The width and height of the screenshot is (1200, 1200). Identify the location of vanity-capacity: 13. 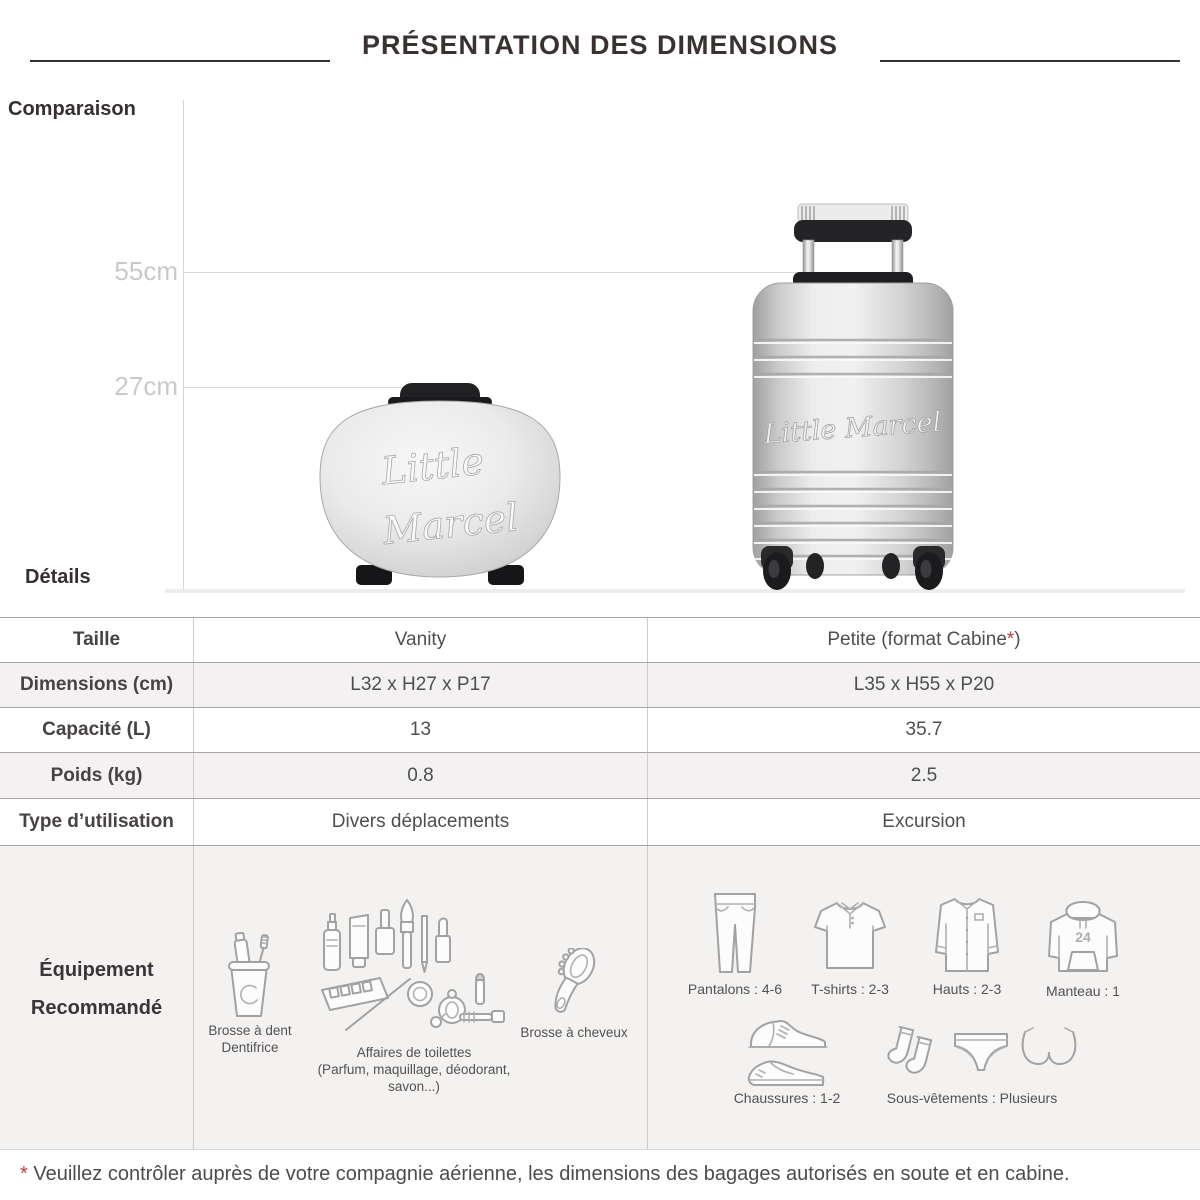
(420, 730).